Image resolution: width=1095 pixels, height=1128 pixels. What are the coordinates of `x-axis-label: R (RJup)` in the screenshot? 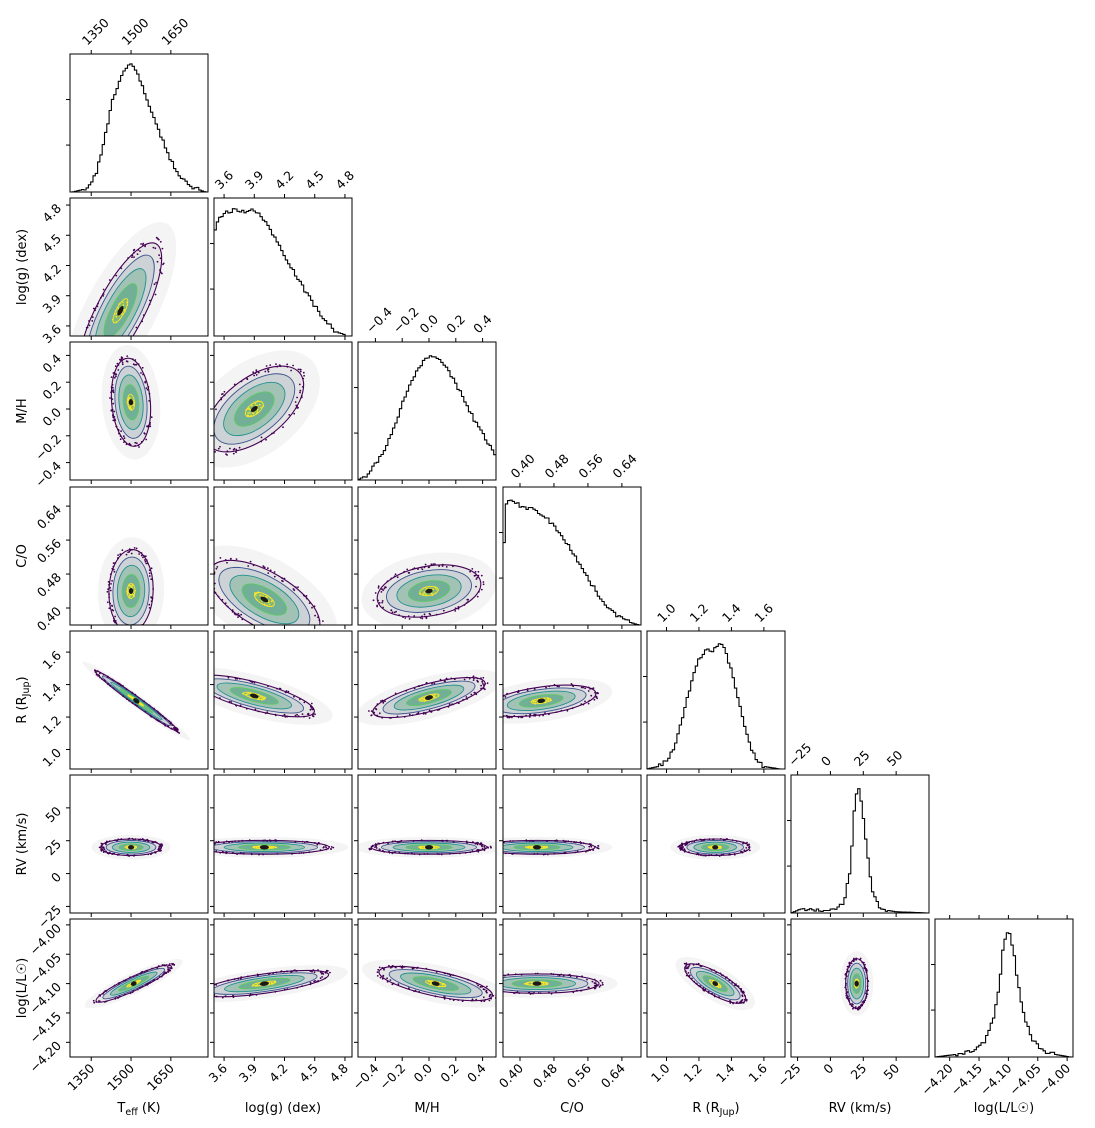 It's located at (715, 1109).